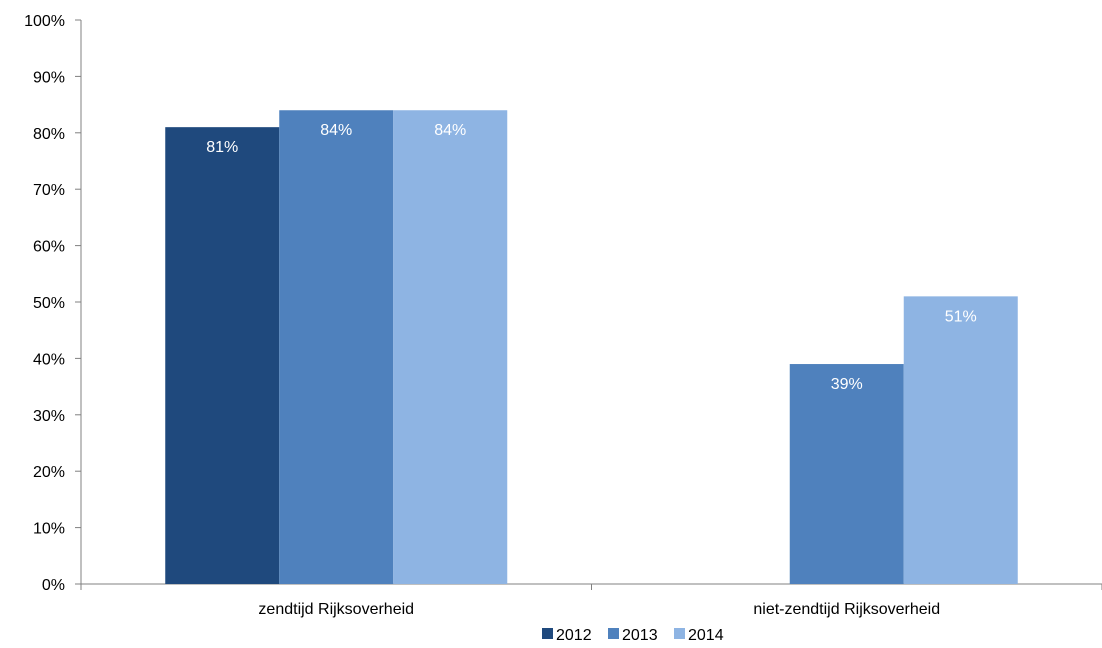  I want to click on data-label: 51%, so click(961, 316).